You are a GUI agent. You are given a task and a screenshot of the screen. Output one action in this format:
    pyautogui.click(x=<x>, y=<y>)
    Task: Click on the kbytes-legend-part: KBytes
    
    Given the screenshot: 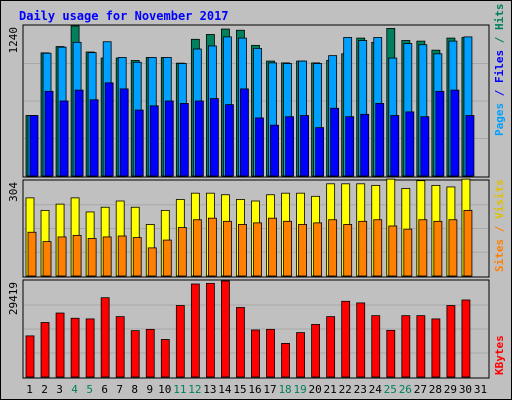 What is the action you would take?
    pyautogui.click(x=499, y=355)
    